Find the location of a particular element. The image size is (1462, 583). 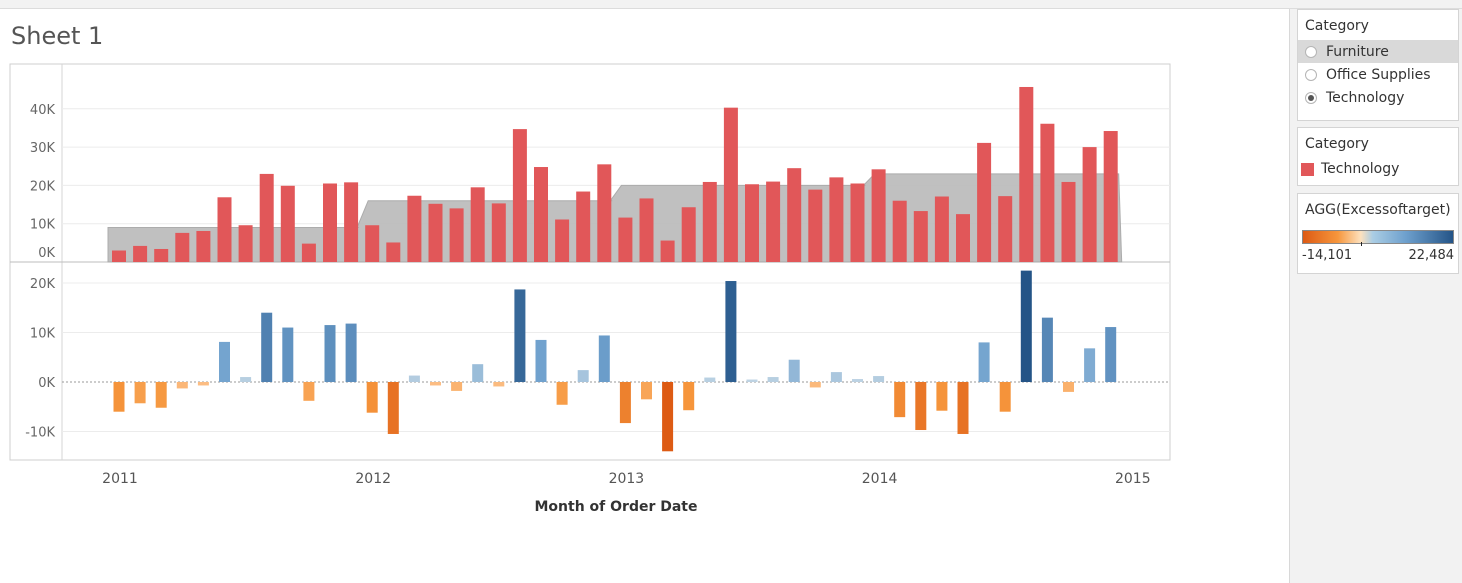

filter-option-furniture: Furniture is located at coordinates (1378, 51).